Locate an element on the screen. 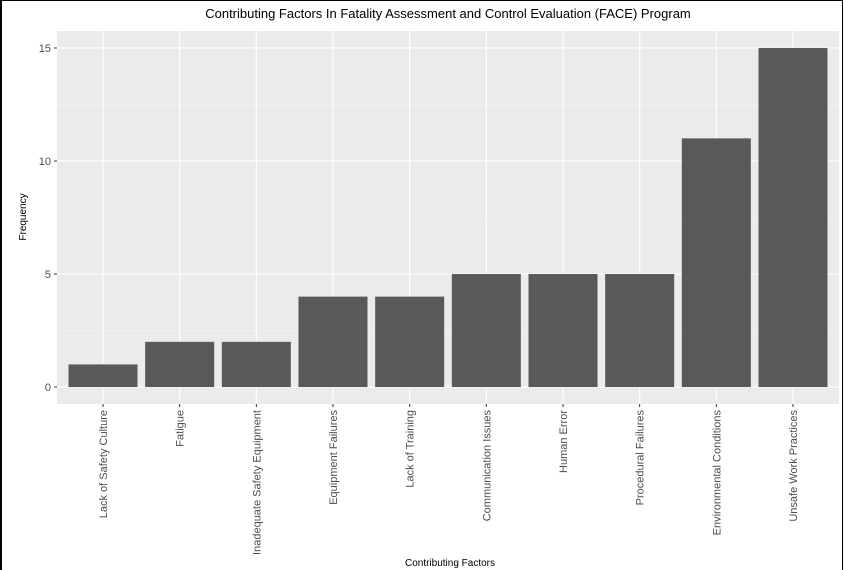 The image size is (844, 570). y-tick-label: 15 is located at coordinates (45, 49).